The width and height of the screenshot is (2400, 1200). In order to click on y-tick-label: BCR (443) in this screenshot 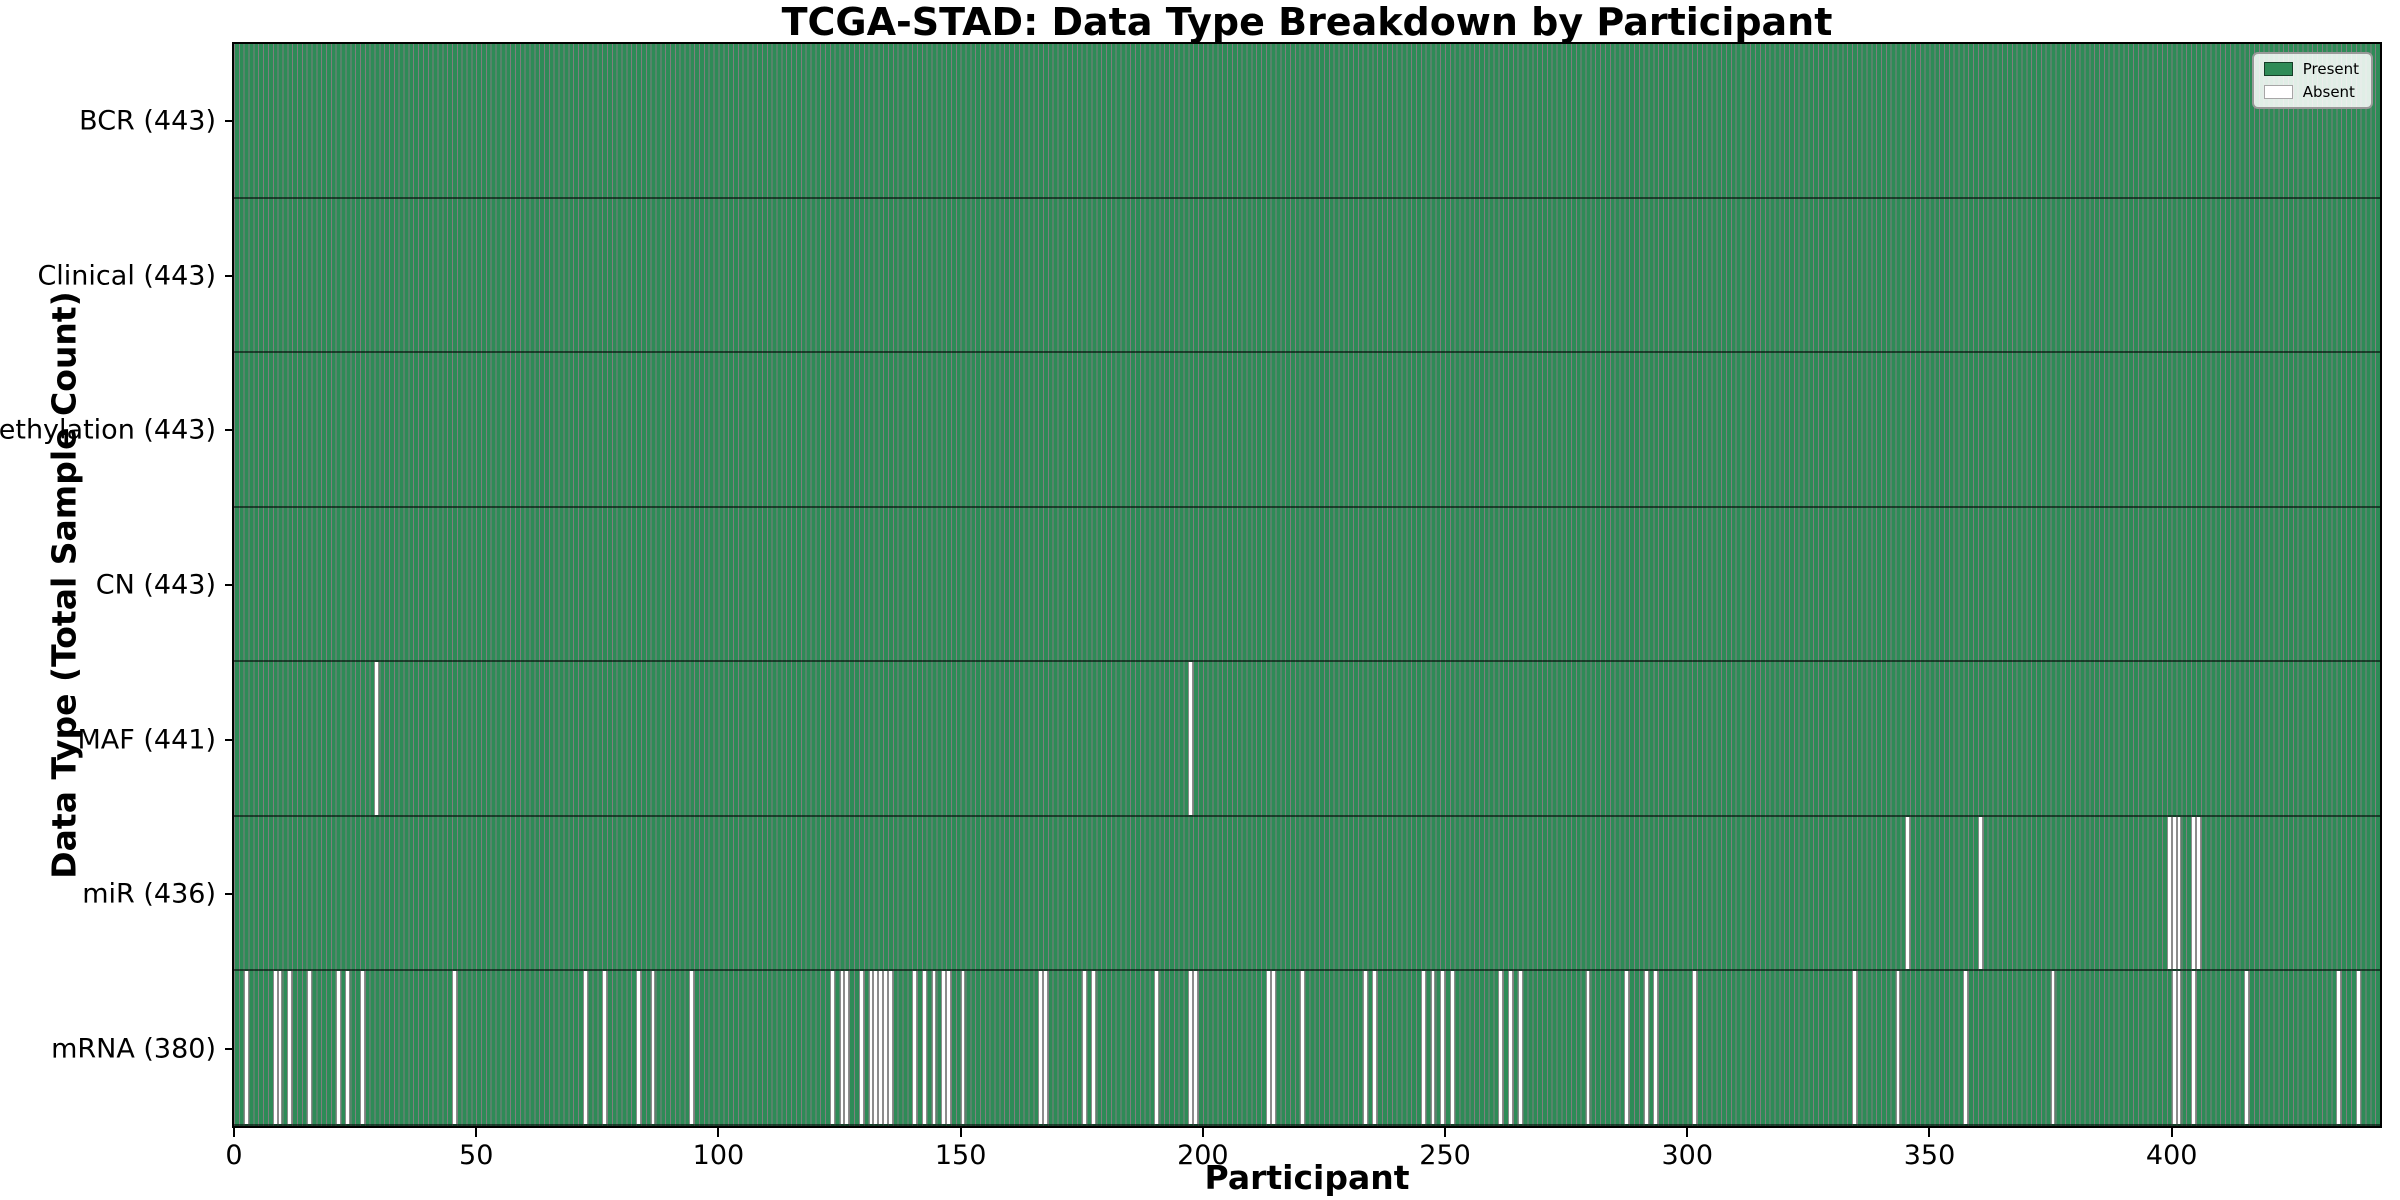, I will do `click(147, 121)`.